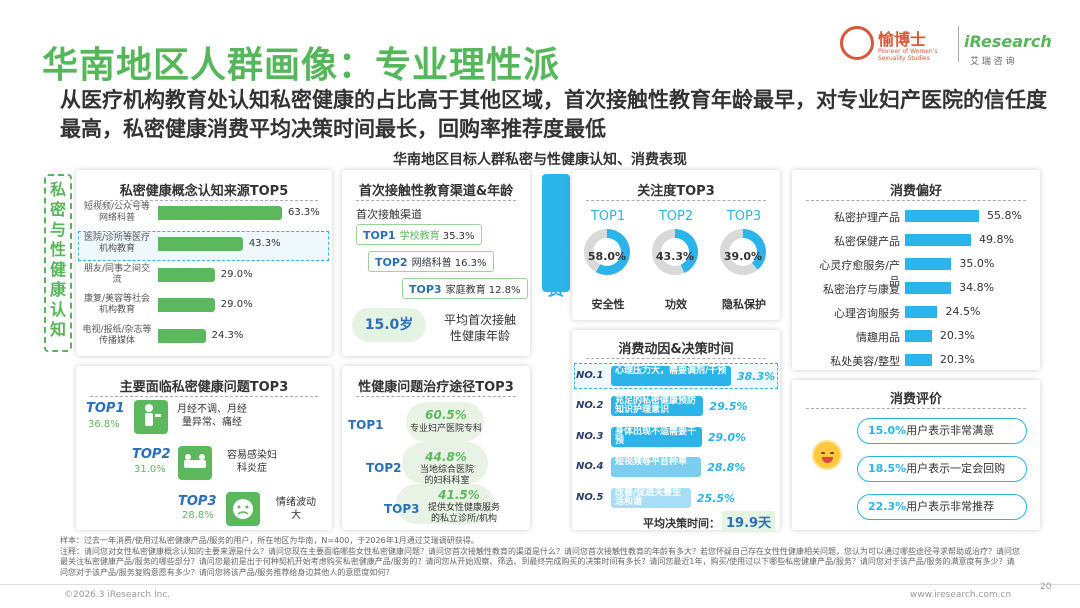 This screenshot has width=1080, height=608. I want to click on treatment-value-3: 41.5%, so click(459, 495).